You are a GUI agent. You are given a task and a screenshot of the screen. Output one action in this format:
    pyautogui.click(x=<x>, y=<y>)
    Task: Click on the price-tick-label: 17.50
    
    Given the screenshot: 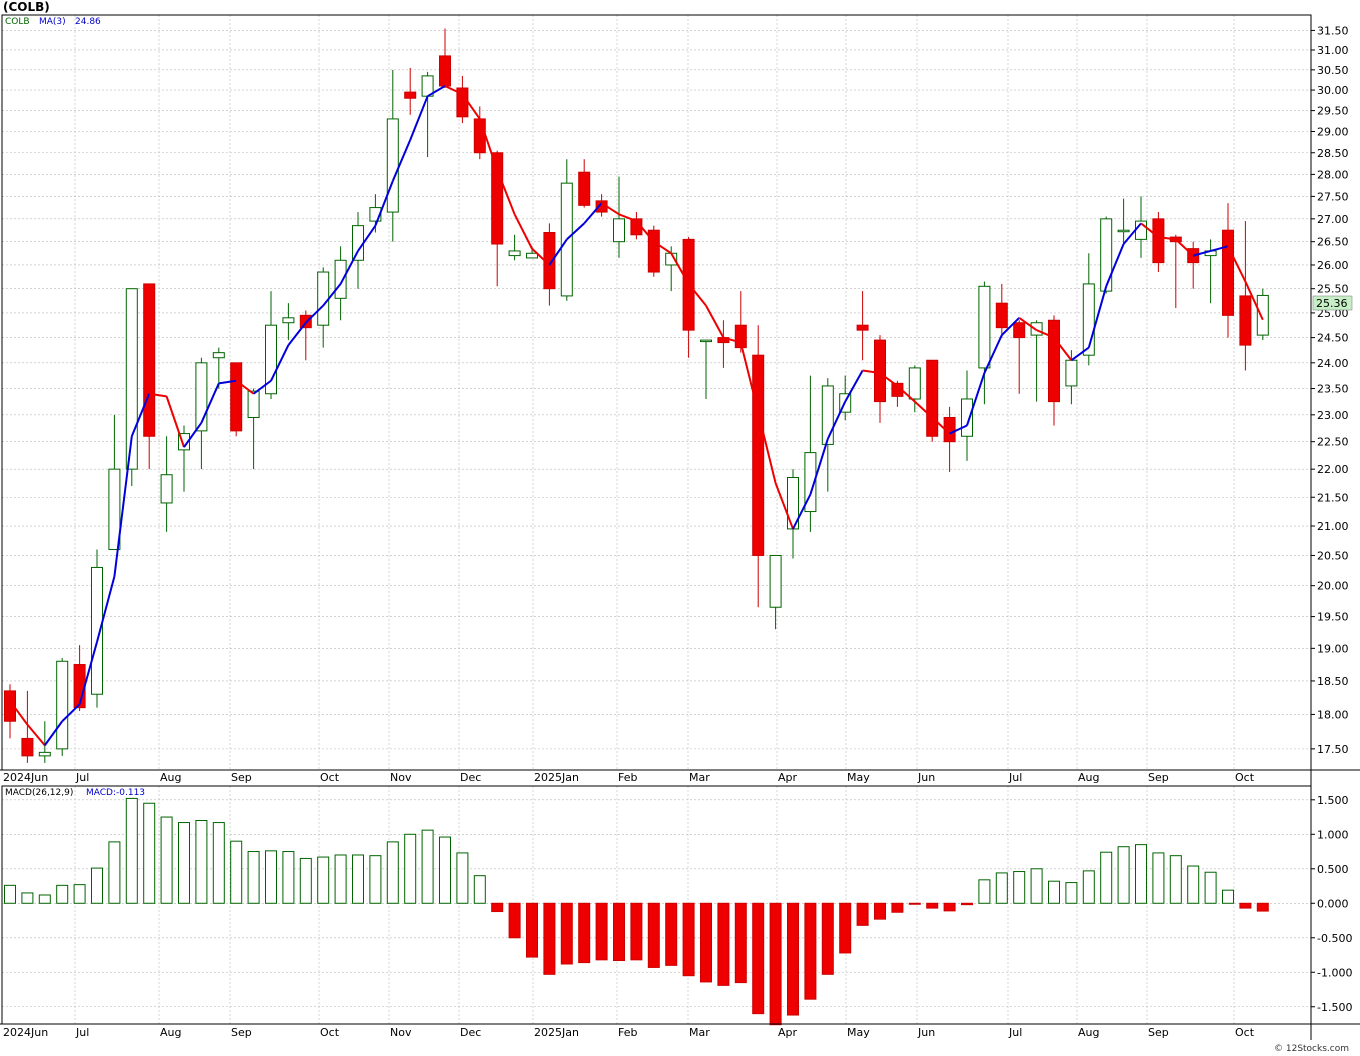 What is the action you would take?
    pyautogui.click(x=1333, y=749)
    